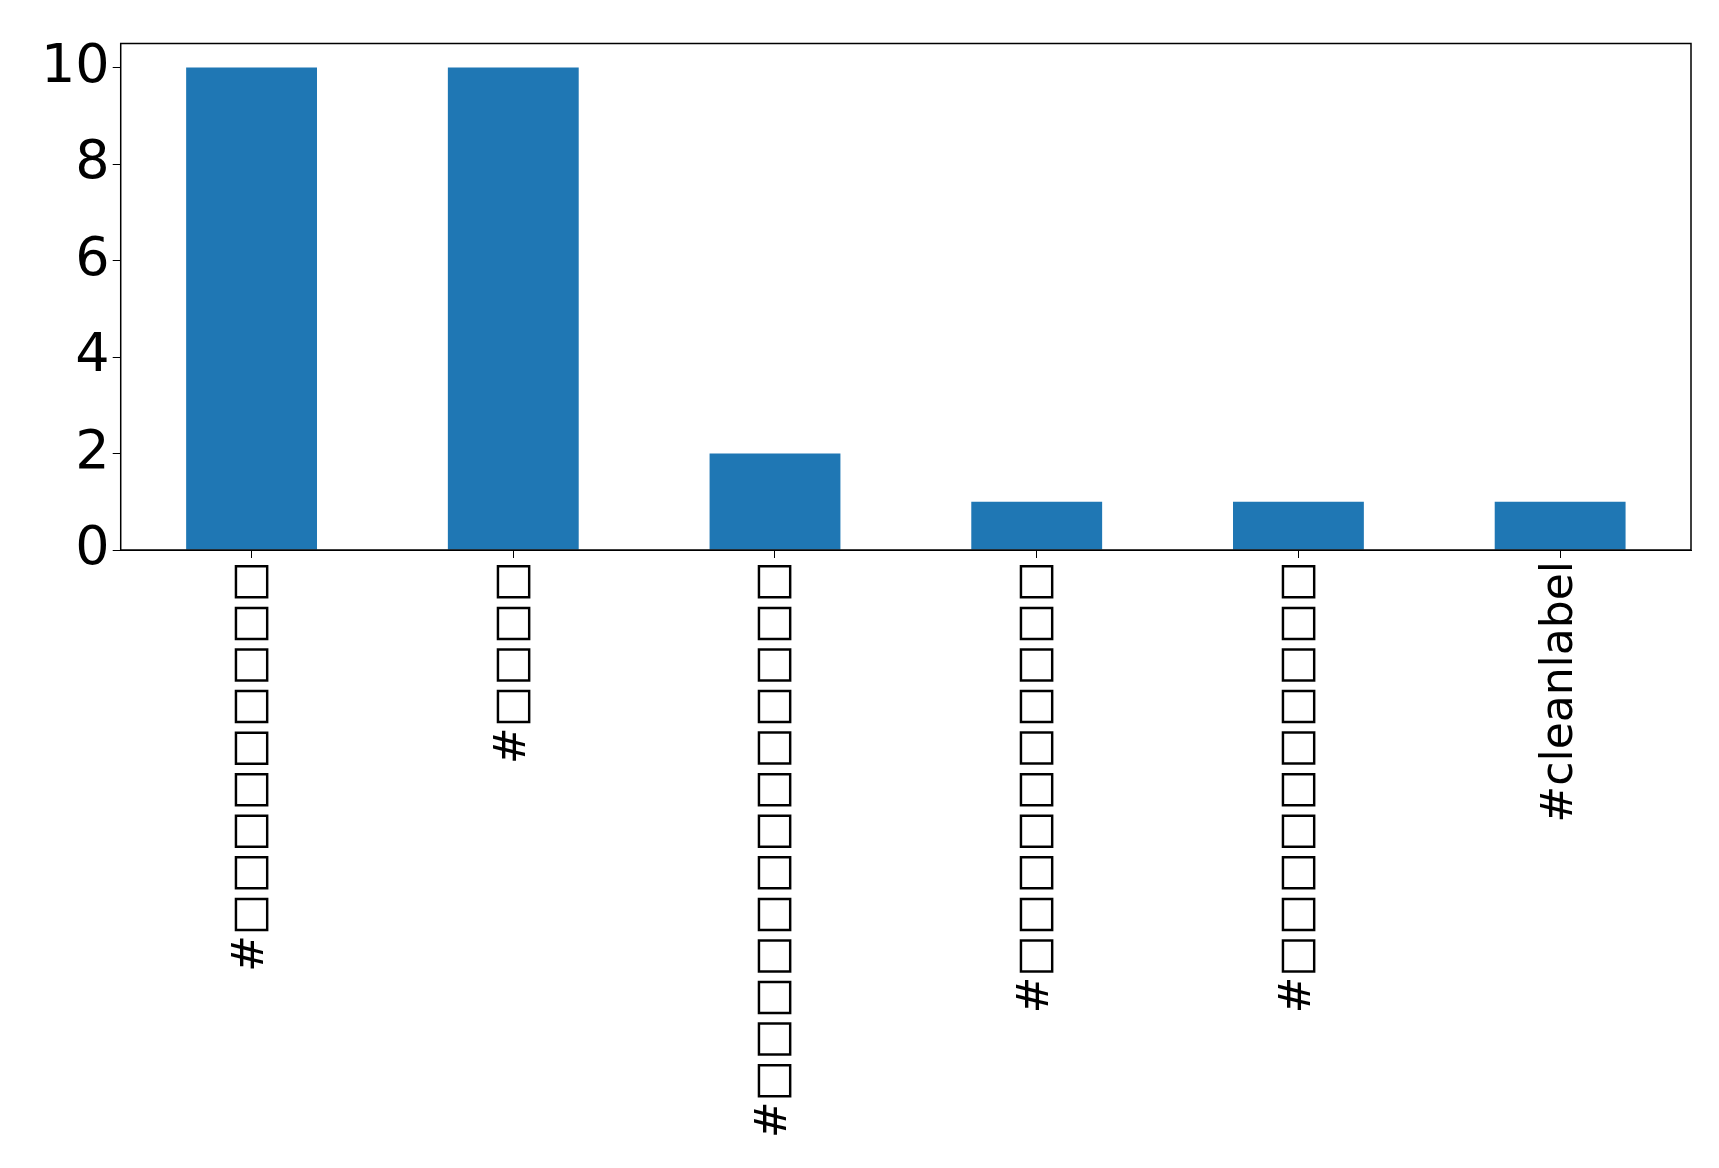 The image size is (1719, 1168). I want to click on y-tick-label: 10, so click(75, 63).